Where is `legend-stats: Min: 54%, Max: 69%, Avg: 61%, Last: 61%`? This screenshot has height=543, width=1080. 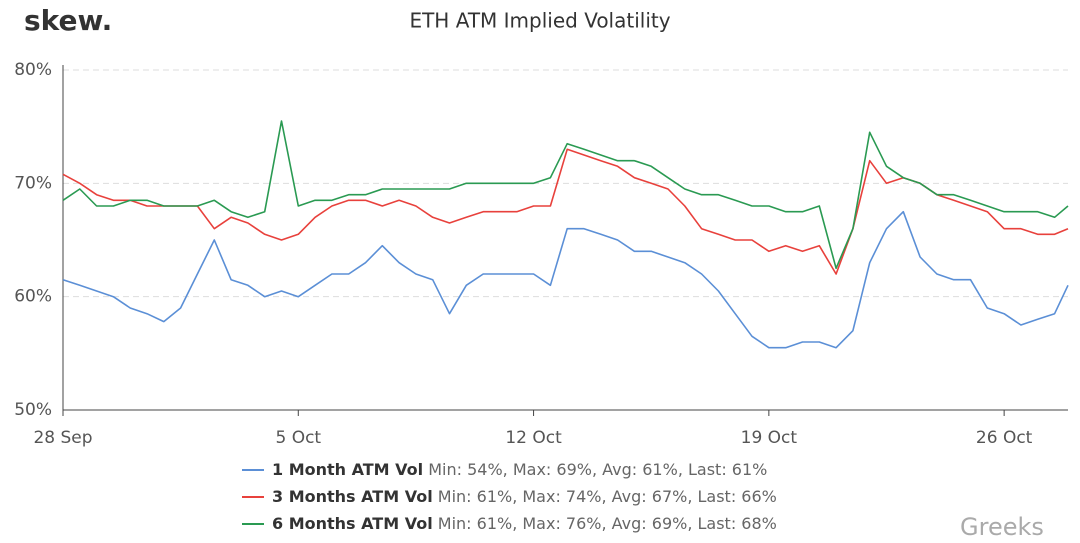 legend-stats: Min: 54%, Max: 69%, Avg: 61%, Last: 61% is located at coordinates (597, 469).